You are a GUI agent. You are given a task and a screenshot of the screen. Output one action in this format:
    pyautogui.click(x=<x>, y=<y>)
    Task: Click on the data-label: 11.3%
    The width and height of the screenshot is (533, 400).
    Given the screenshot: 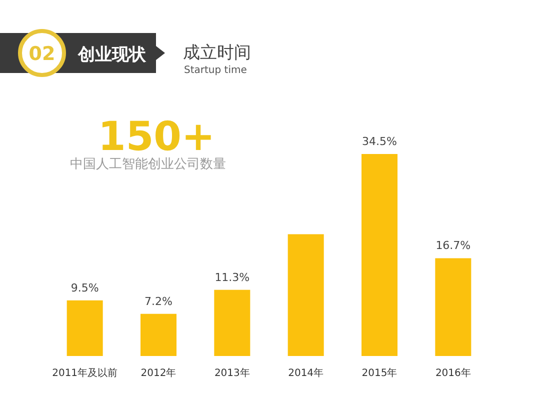 What is the action you would take?
    pyautogui.click(x=232, y=277)
    